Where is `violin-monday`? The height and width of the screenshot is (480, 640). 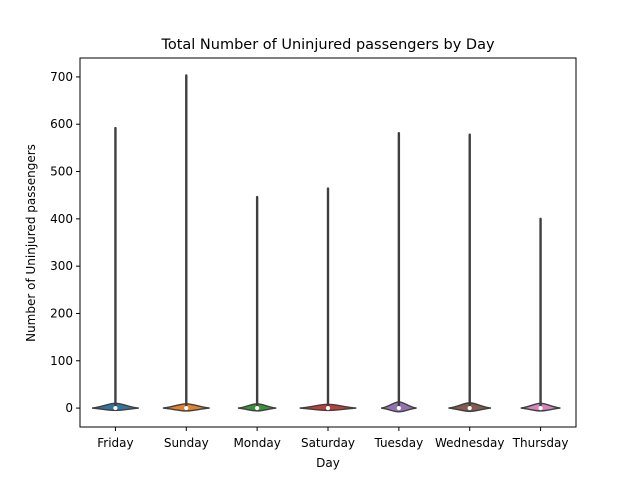
violin-monday is located at coordinates (257, 303).